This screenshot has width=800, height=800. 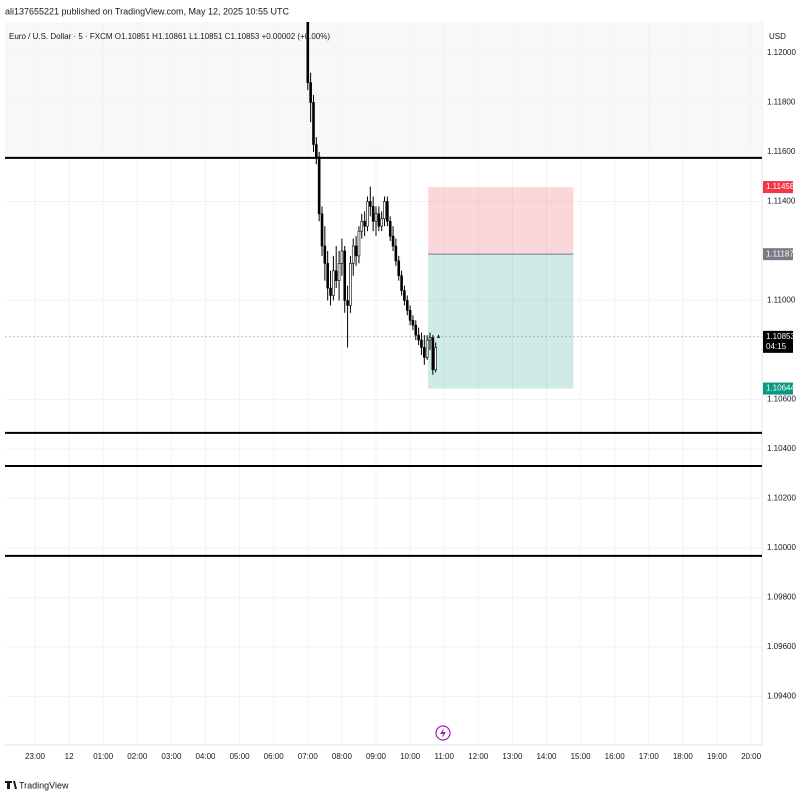 What do you see at coordinates (512, 756) in the screenshot?
I see `x-tick-label: 13:00` at bounding box center [512, 756].